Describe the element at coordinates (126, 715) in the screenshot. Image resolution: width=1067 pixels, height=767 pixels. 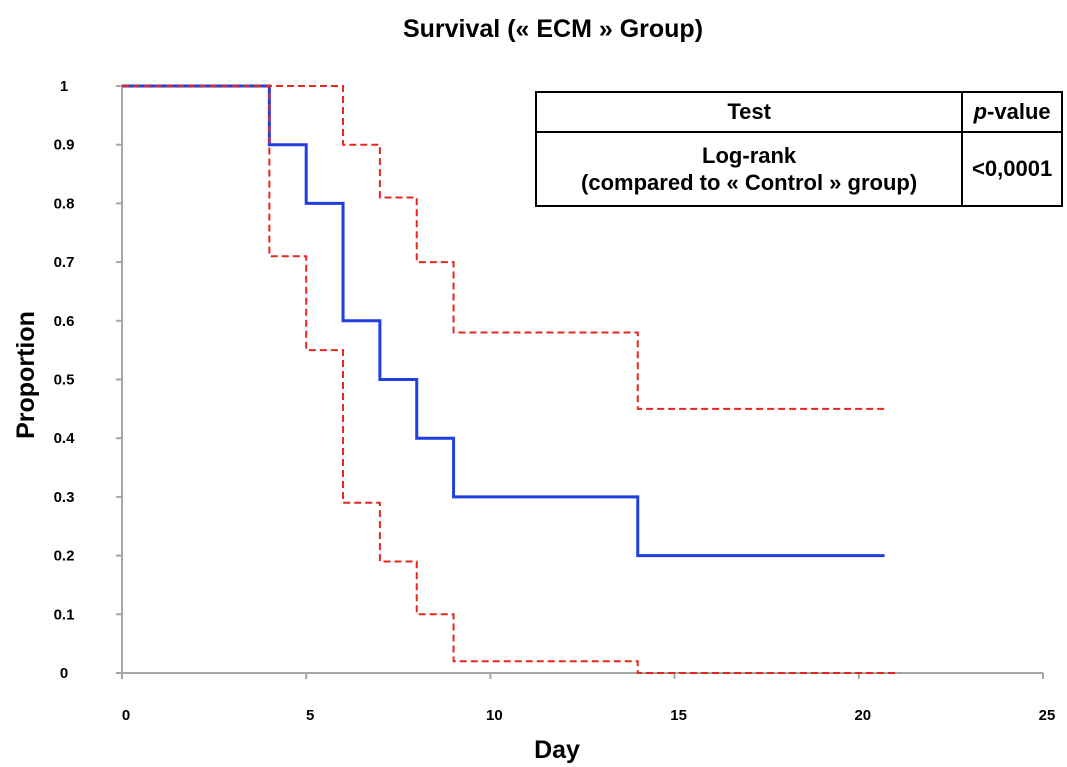
I see `x-tick-label: 0` at that location.